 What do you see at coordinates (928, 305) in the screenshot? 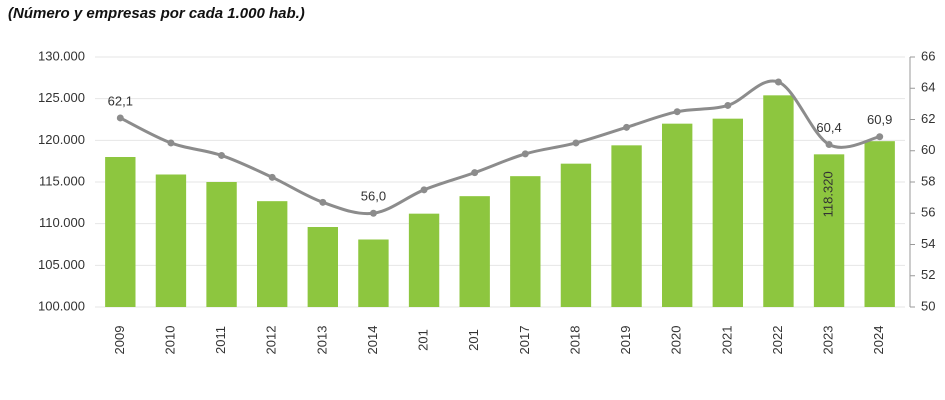
I see `y2-tick-label: 50` at bounding box center [928, 305].